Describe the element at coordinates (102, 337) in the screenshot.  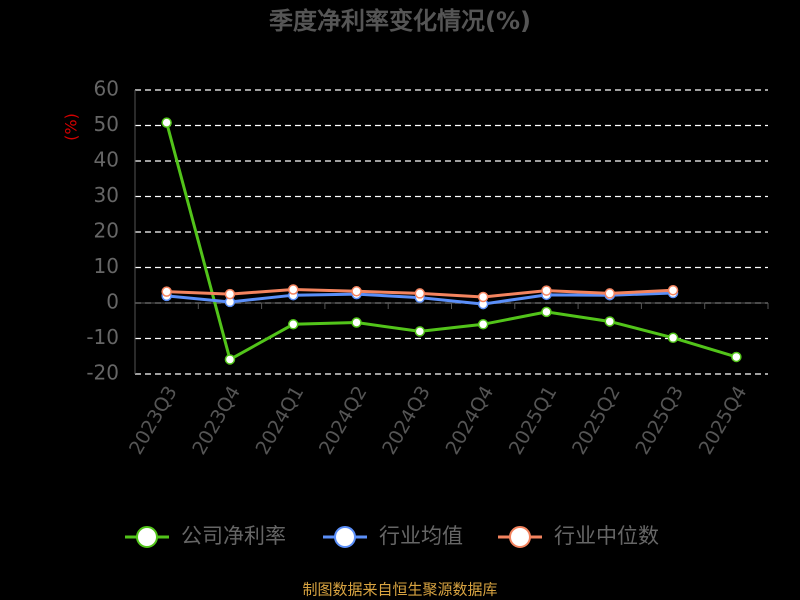
I see `y-tick-label: -10` at that location.